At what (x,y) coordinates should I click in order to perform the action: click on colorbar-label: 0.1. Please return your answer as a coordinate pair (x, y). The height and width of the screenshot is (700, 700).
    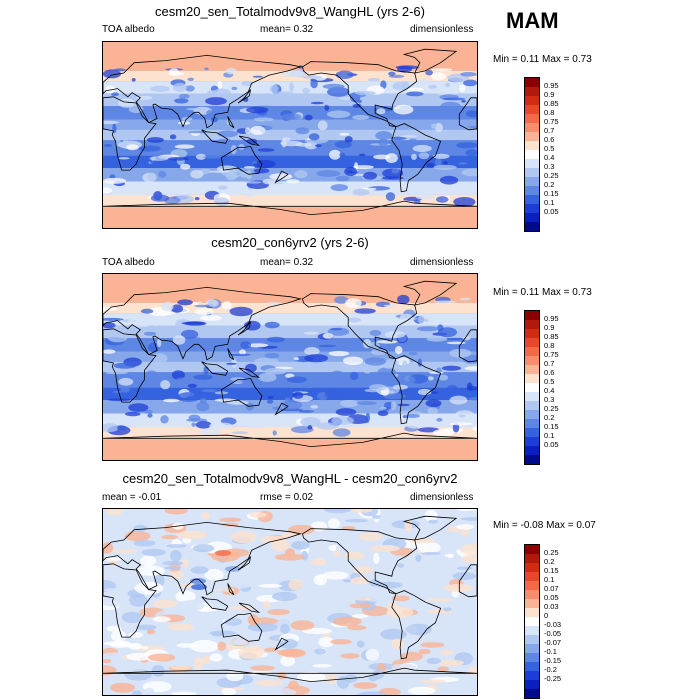
    Looking at the image, I should click on (549, 579).